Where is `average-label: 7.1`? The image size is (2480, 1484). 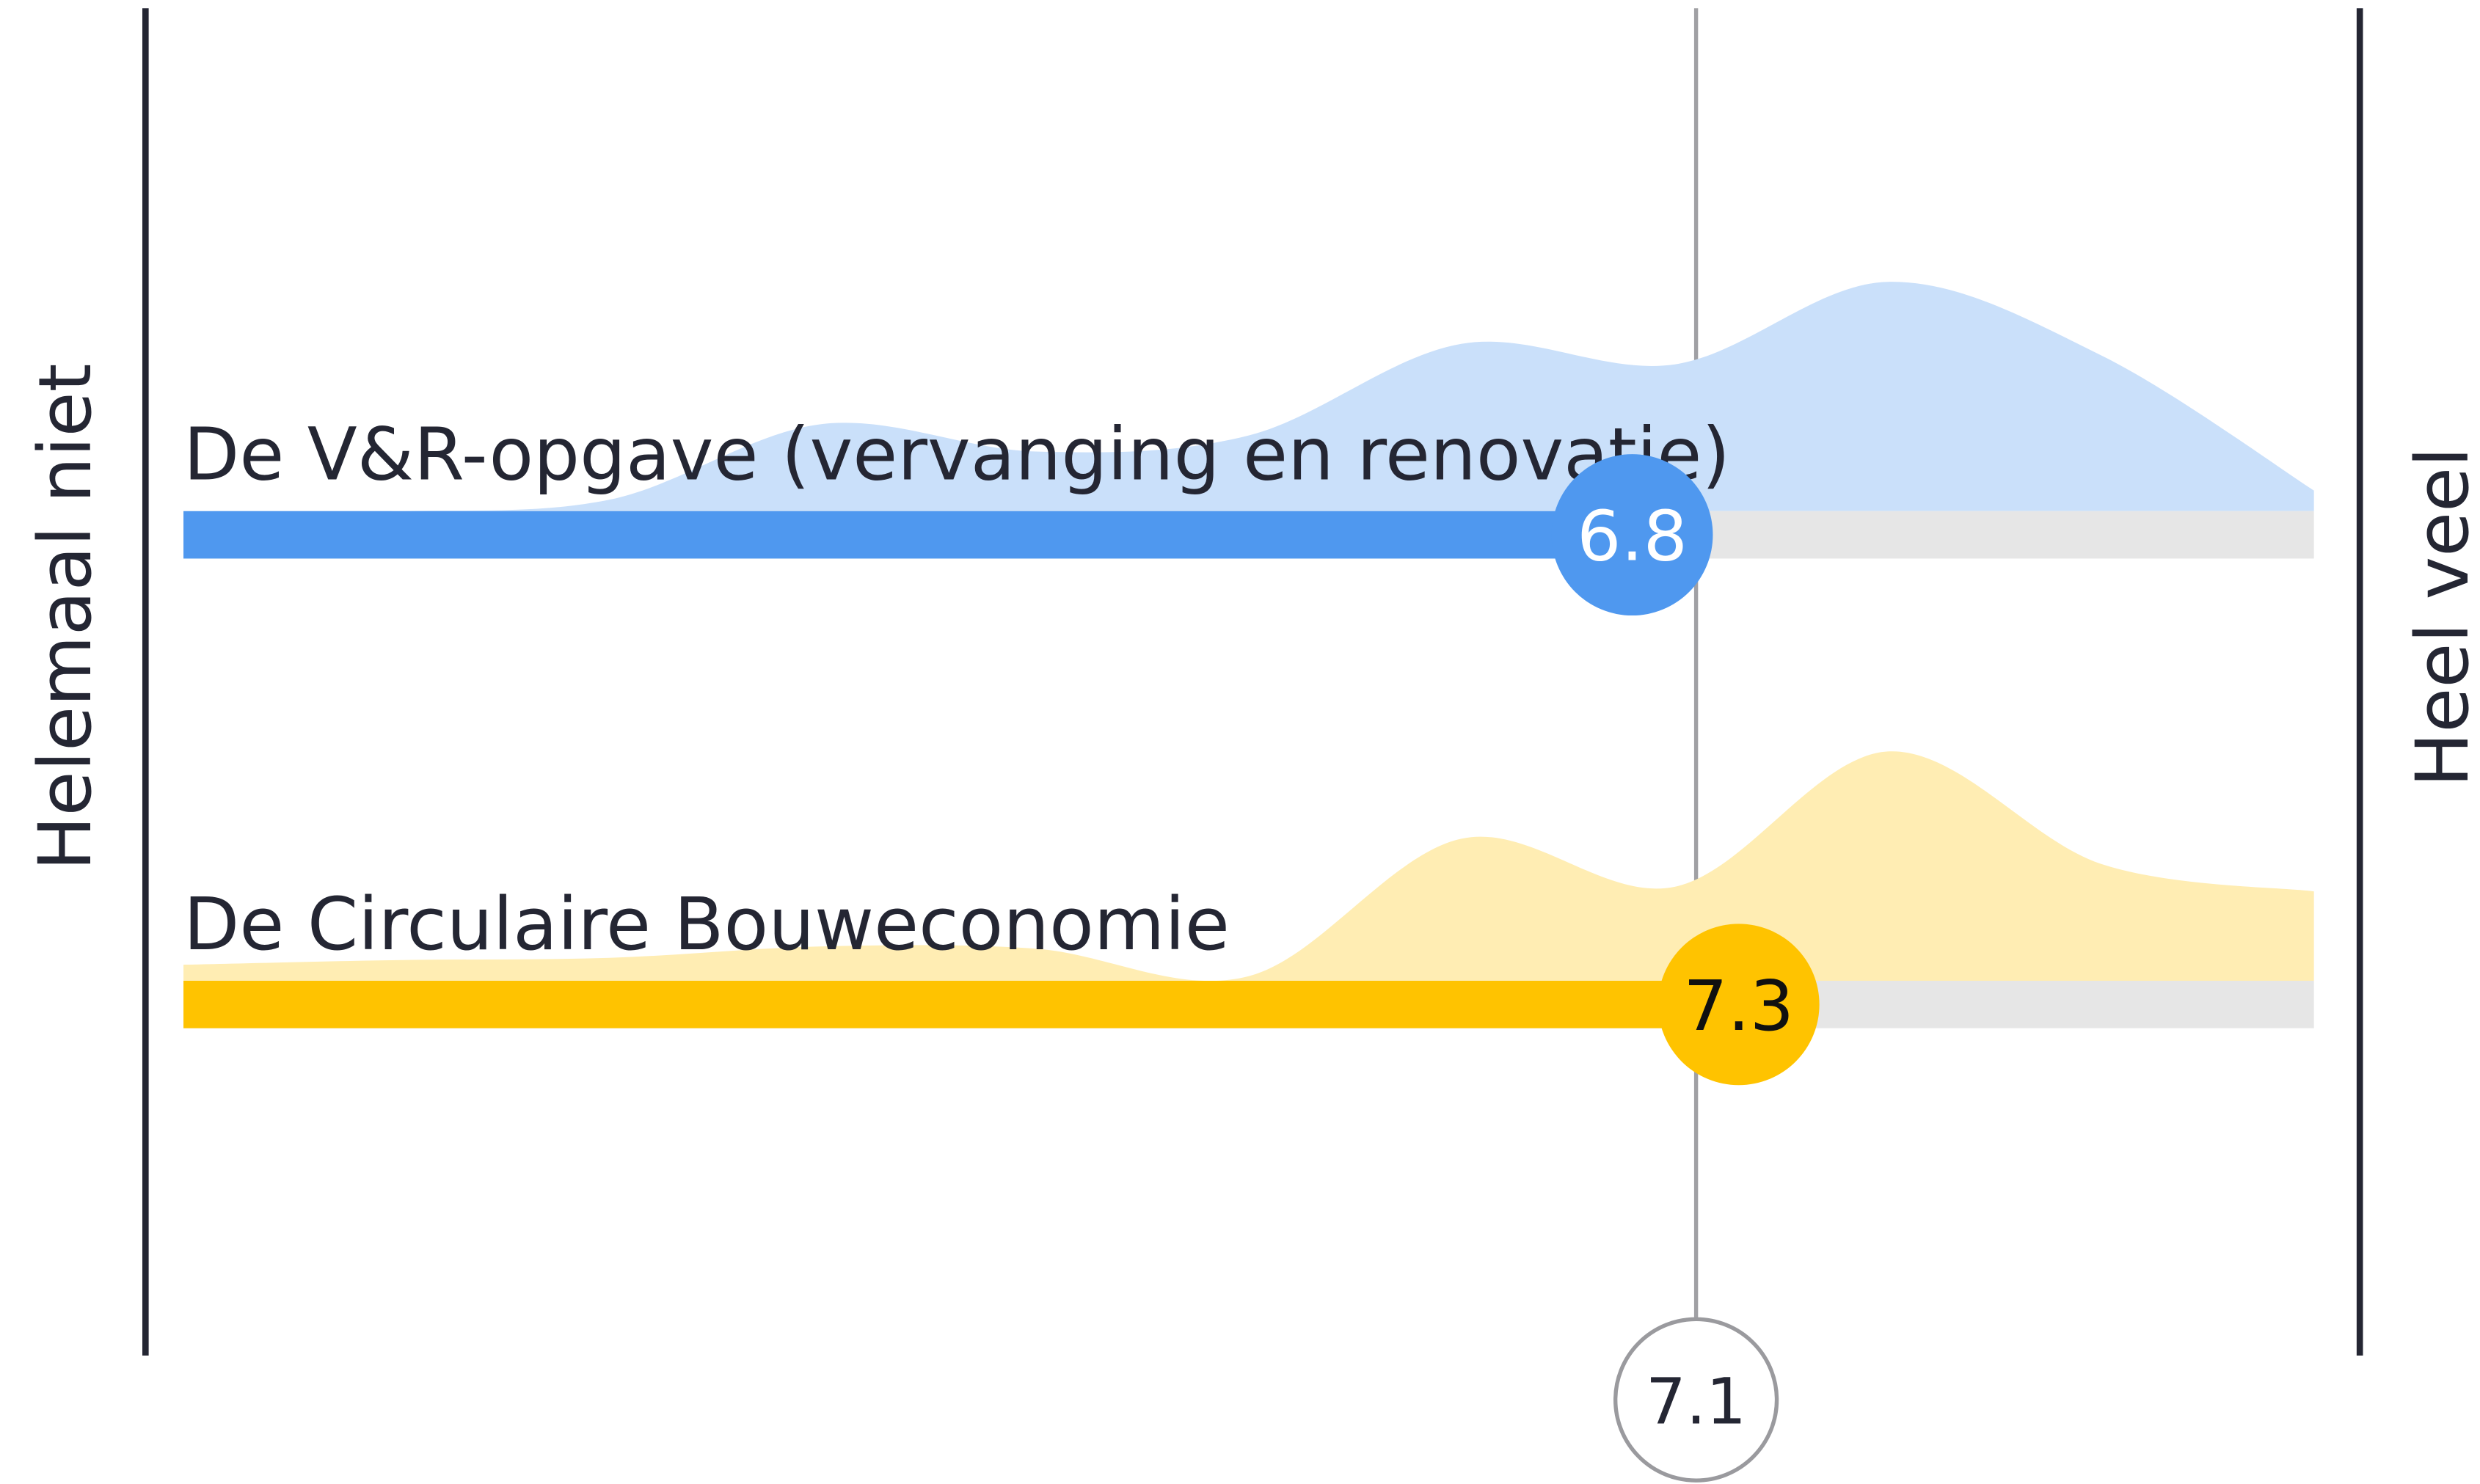 average-label: 7.1 is located at coordinates (1696, 1402).